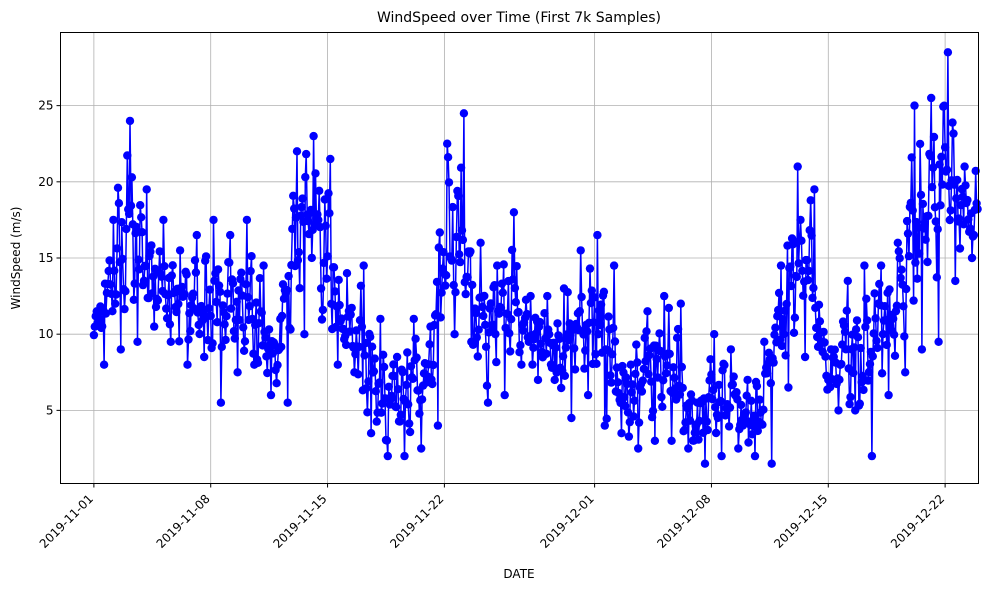  What do you see at coordinates (45, 334) in the screenshot?
I see `y-tick-label: 10` at bounding box center [45, 334].